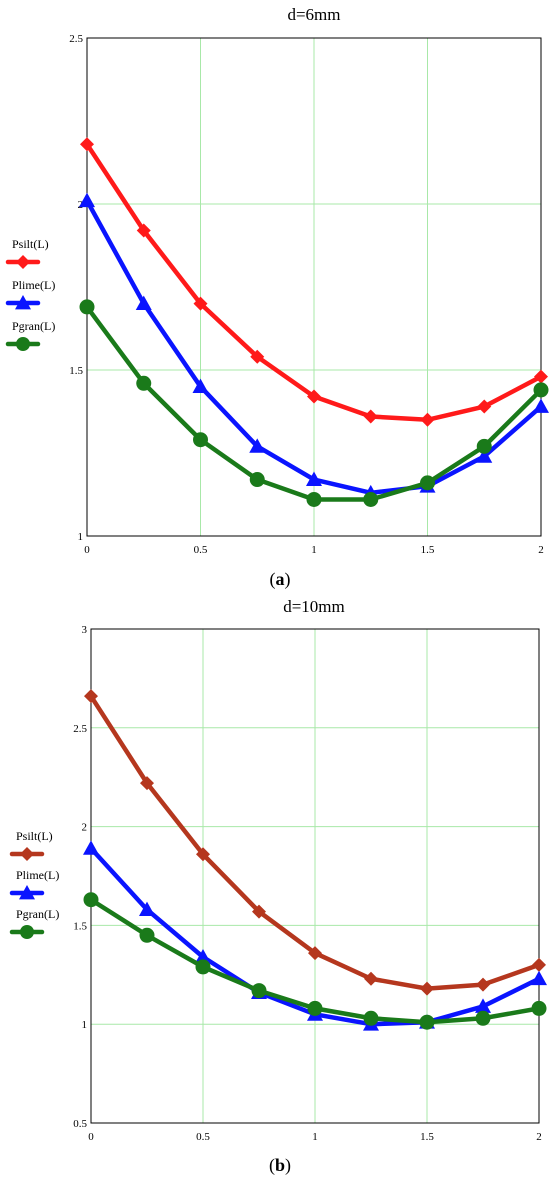 The height and width of the screenshot is (1186, 550). Describe the element at coordinates (280, 579) in the screenshot. I see `panel-caption-a: (a)` at that location.